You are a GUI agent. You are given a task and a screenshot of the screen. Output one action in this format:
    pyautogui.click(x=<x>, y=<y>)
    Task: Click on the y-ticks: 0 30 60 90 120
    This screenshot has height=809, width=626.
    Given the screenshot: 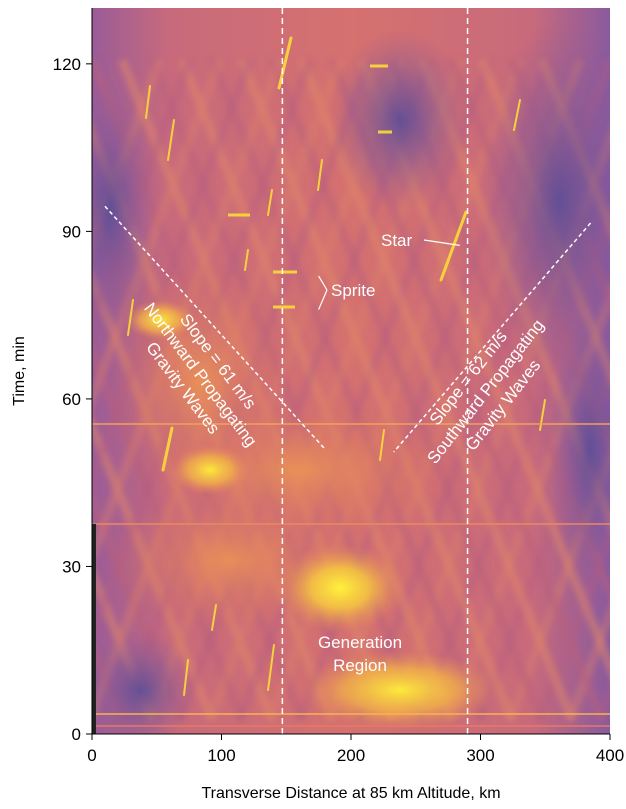 What is the action you would take?
    pyautogui.click(x=72, y=399)
    